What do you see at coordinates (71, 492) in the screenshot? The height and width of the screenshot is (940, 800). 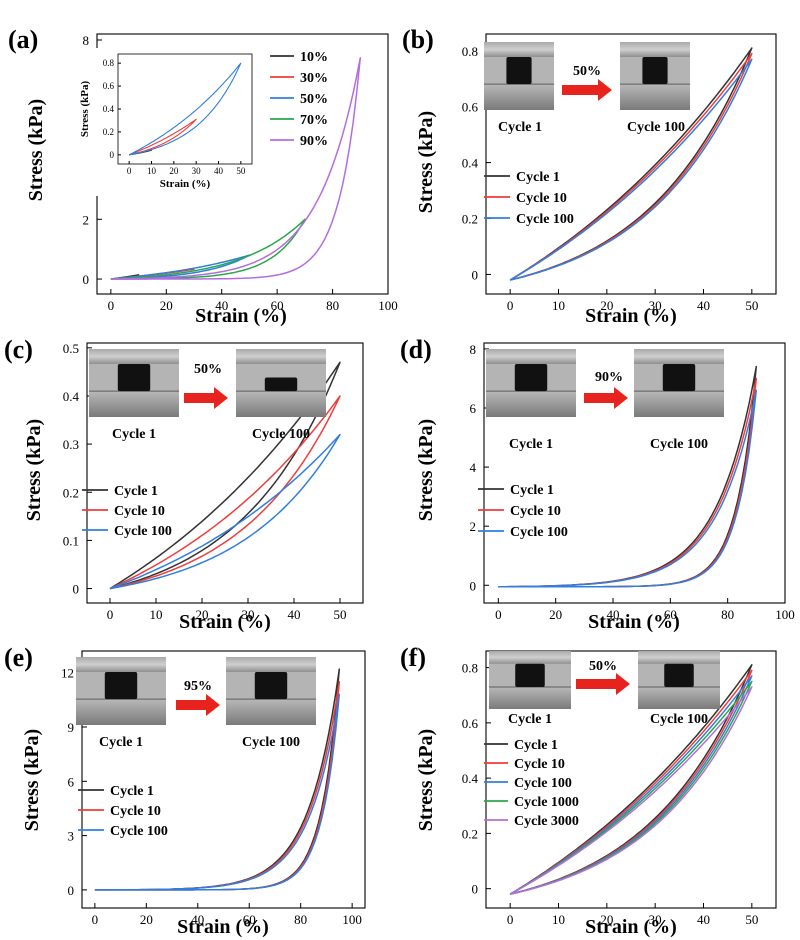 I see `plot-c-ytick-label: 0.2` at bounding box center [71, 492].